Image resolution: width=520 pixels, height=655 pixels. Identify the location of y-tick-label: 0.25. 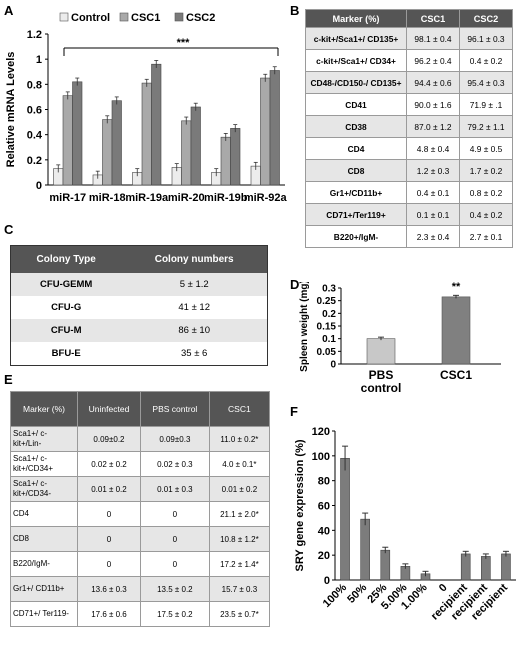
(327, 301).